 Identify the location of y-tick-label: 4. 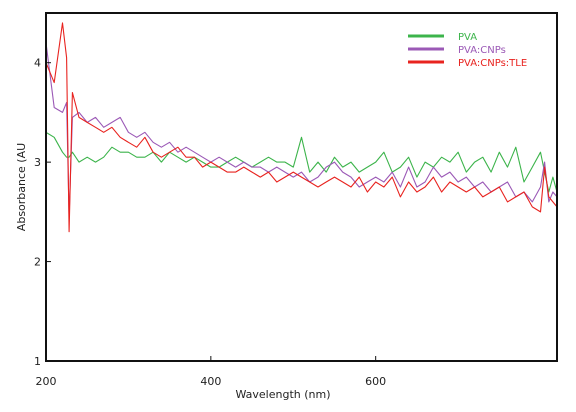
(37, 63).